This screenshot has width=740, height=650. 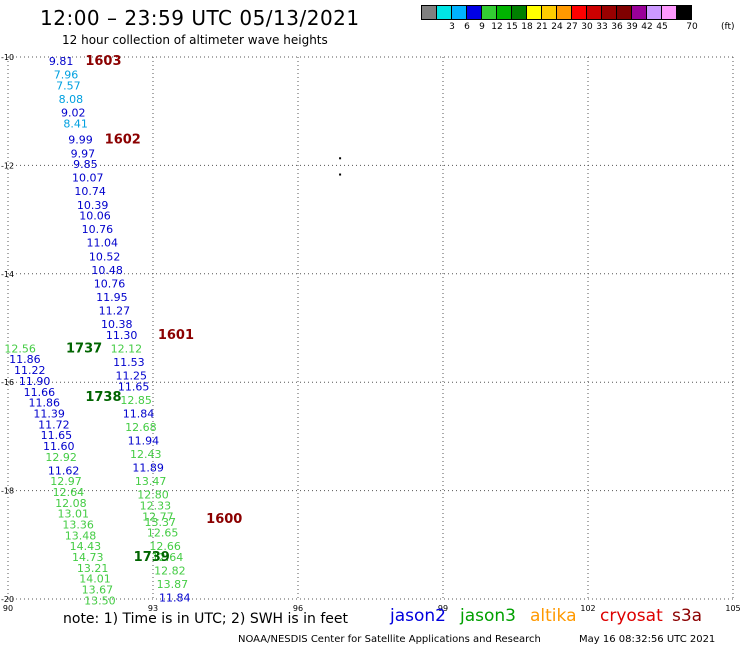 I want to click on colorbar-label: 36, so click(x=617, y=27).